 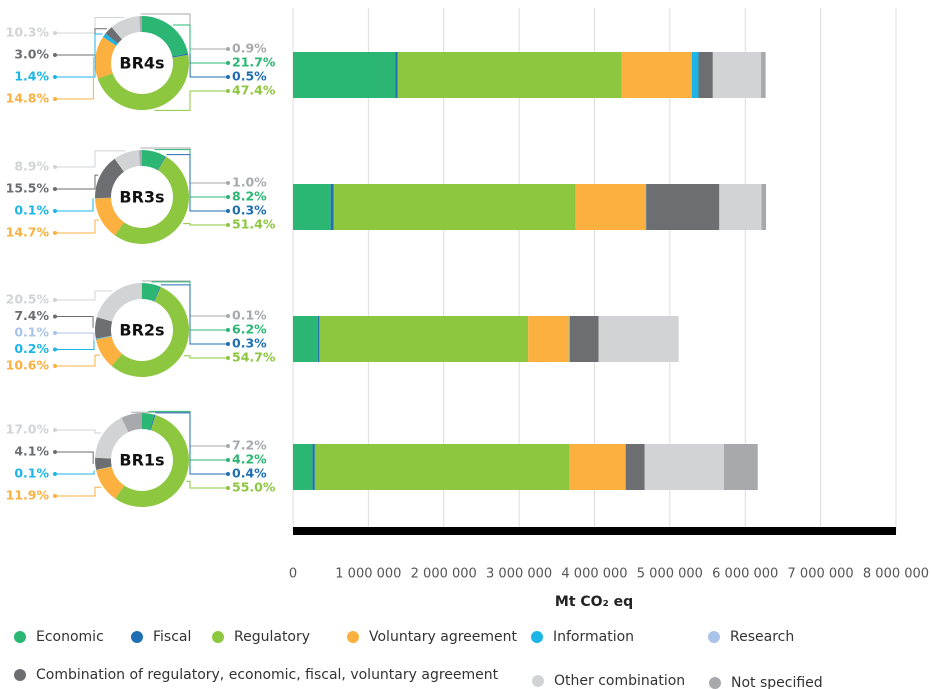 I want to click on legend-label: Not specified, so click(x=777, y=682).